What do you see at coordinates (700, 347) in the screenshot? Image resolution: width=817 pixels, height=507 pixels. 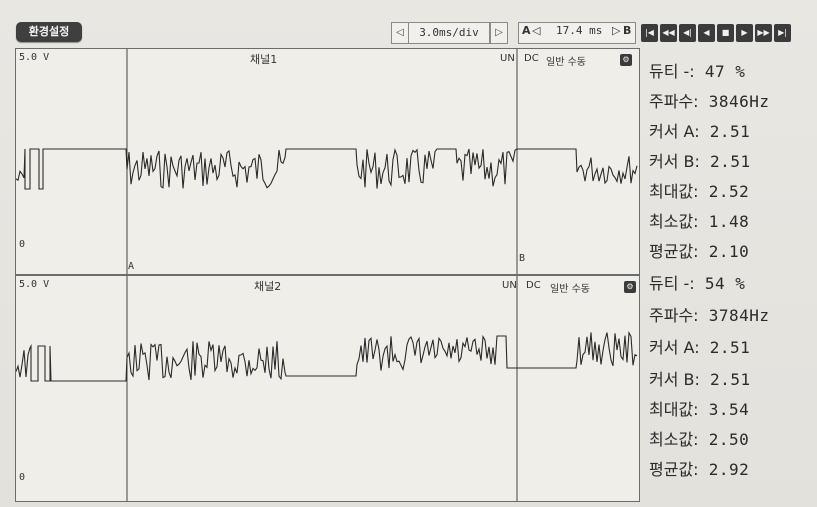 I see `ch2-cursor-a: 커서 A: 2.51` at bounding box center [700, 347].